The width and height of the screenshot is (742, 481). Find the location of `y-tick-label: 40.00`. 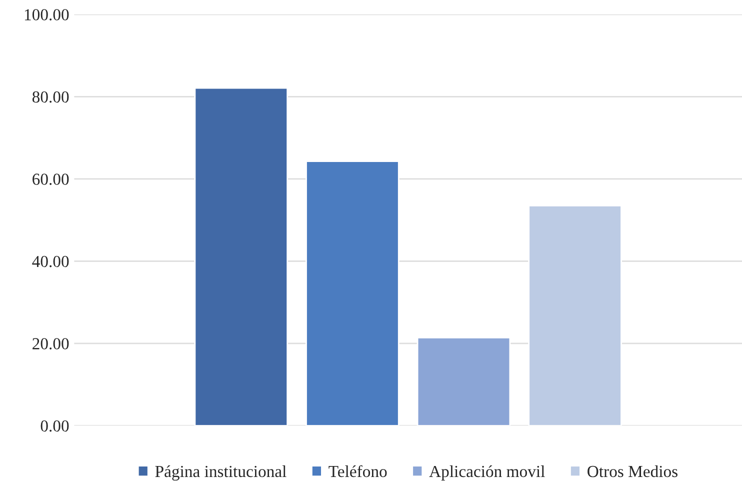

y-tick-label: 40.00 is located at coordinates (50, 262).